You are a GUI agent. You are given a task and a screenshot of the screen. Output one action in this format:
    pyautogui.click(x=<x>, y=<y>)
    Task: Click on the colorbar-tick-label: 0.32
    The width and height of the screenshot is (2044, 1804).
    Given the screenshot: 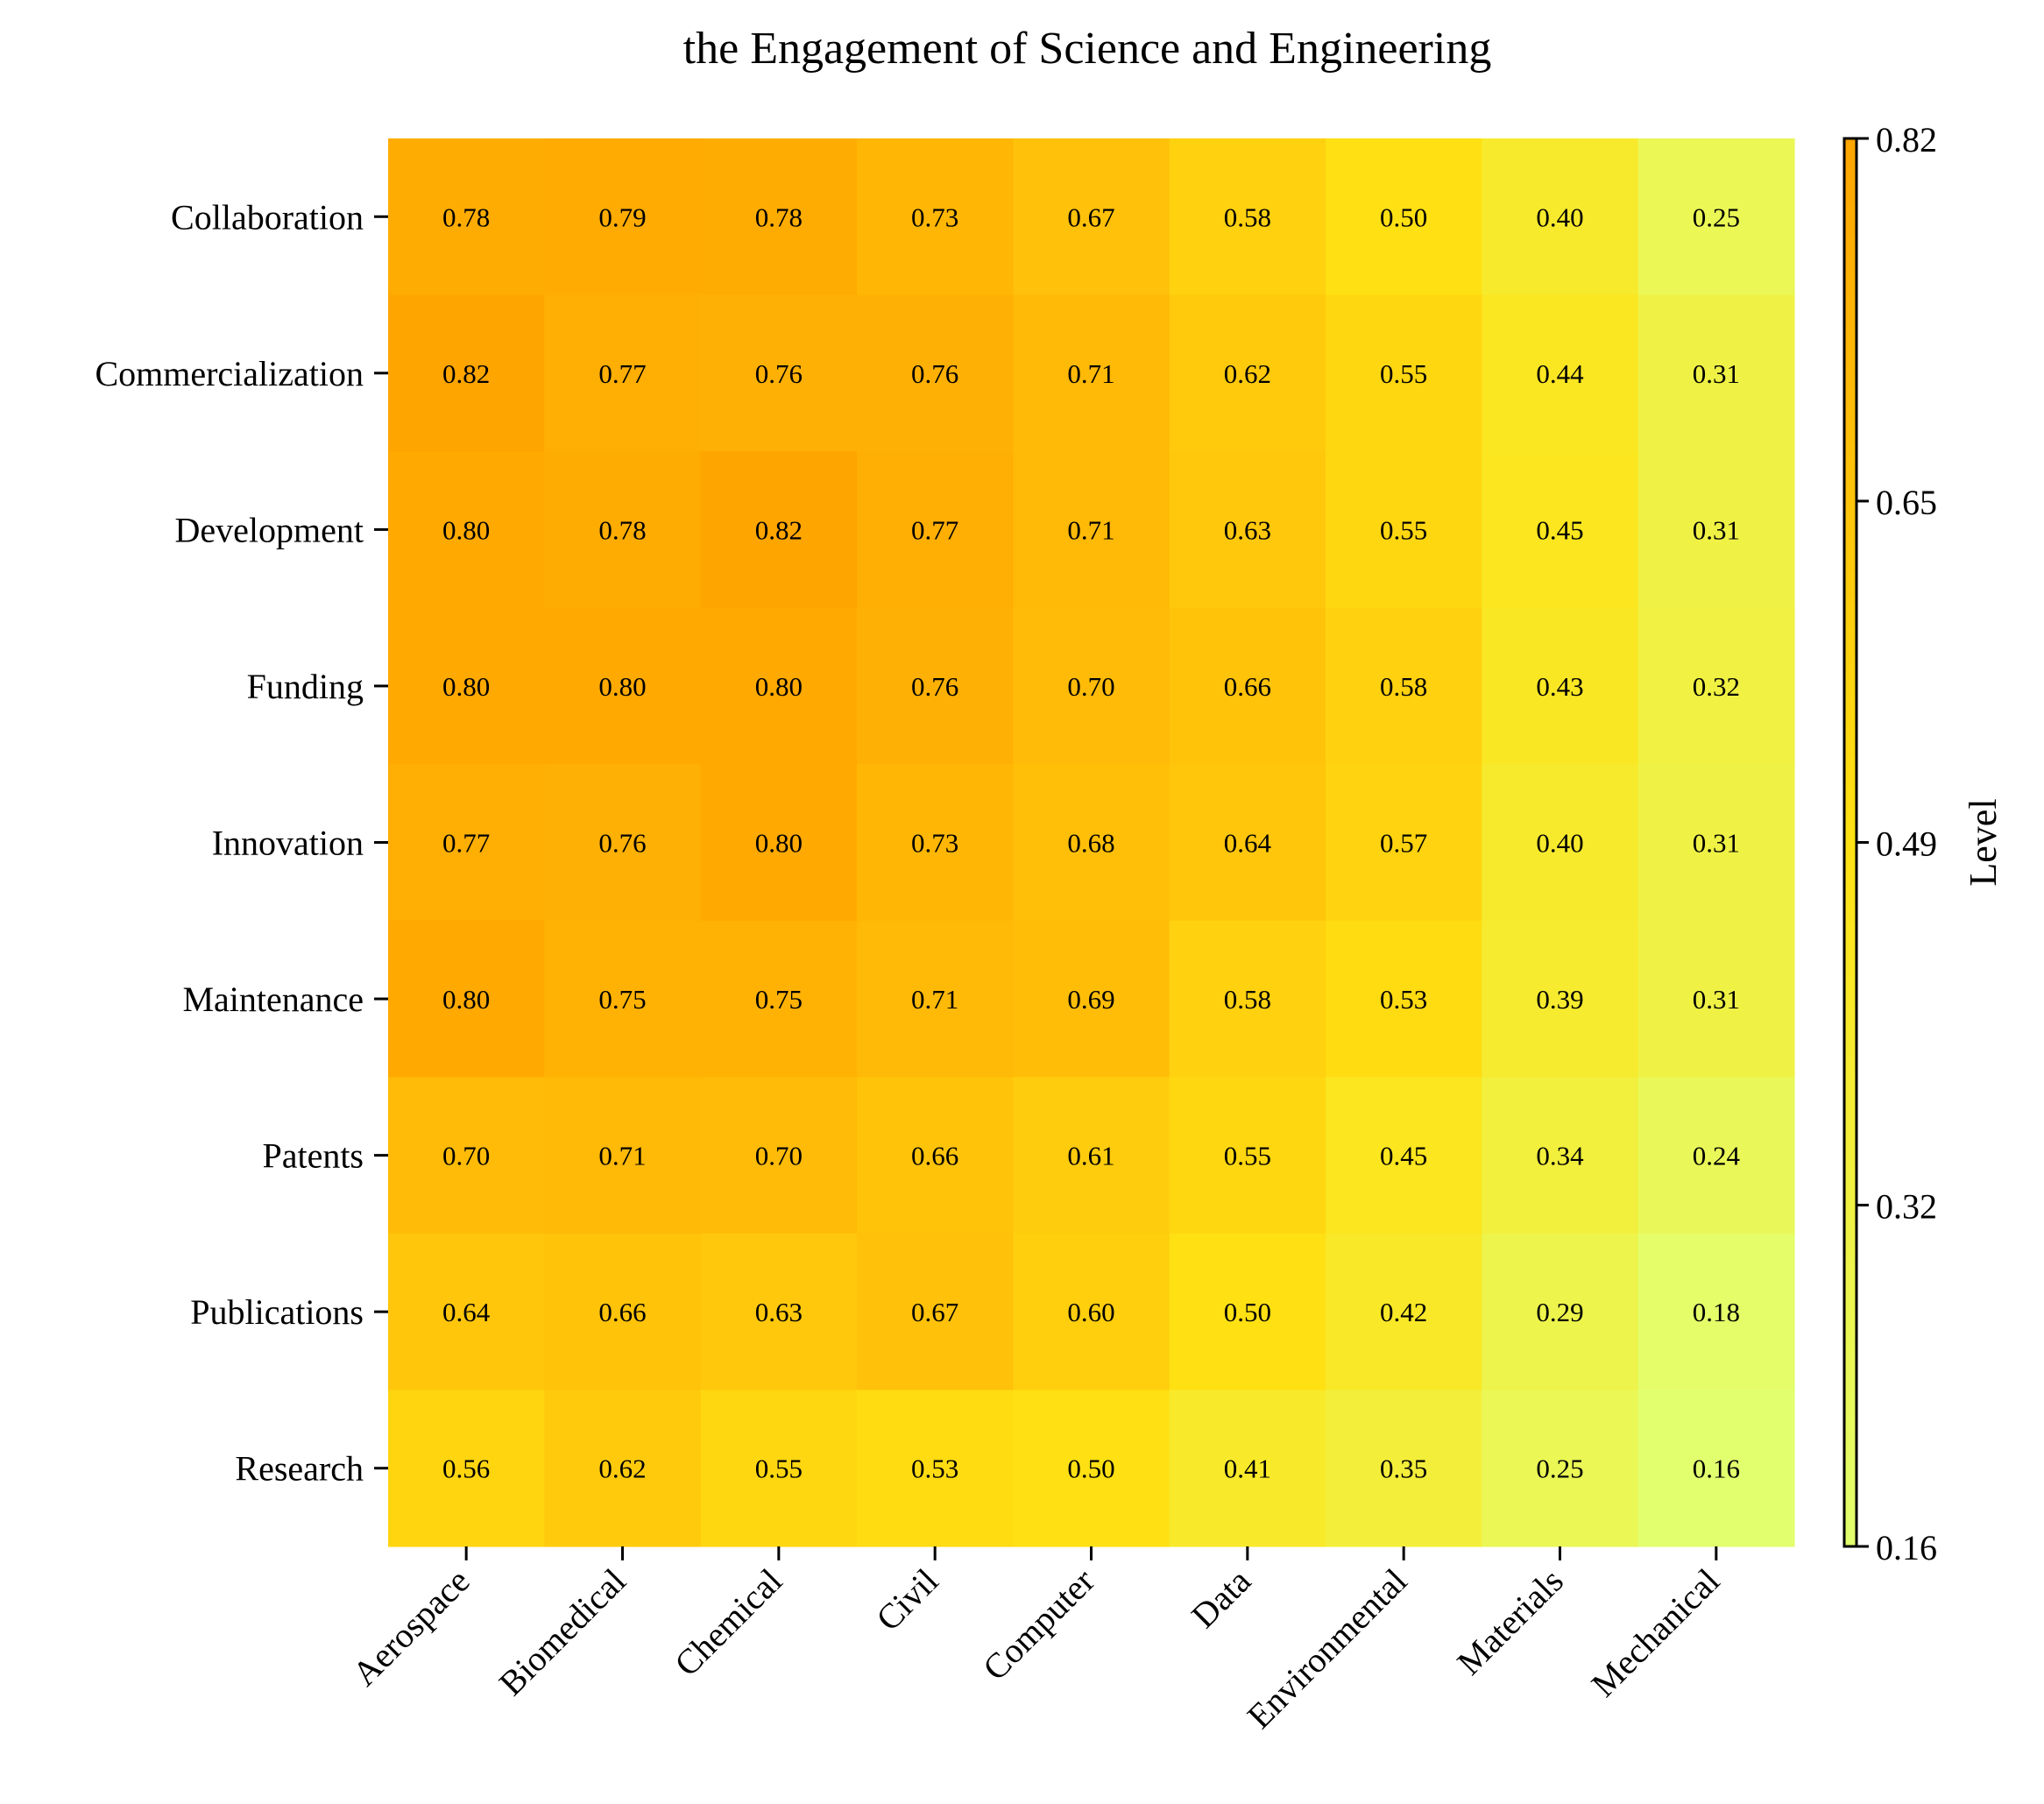 What is the action you would take?
    pyautogui.click(x=1907, y=1206)
    